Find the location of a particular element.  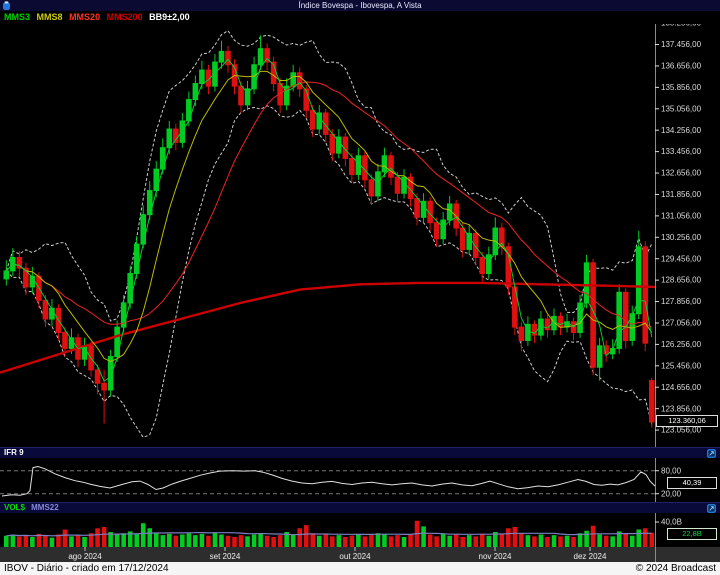

svg-text: 125.456,00 is located at coordinates (681, 365).